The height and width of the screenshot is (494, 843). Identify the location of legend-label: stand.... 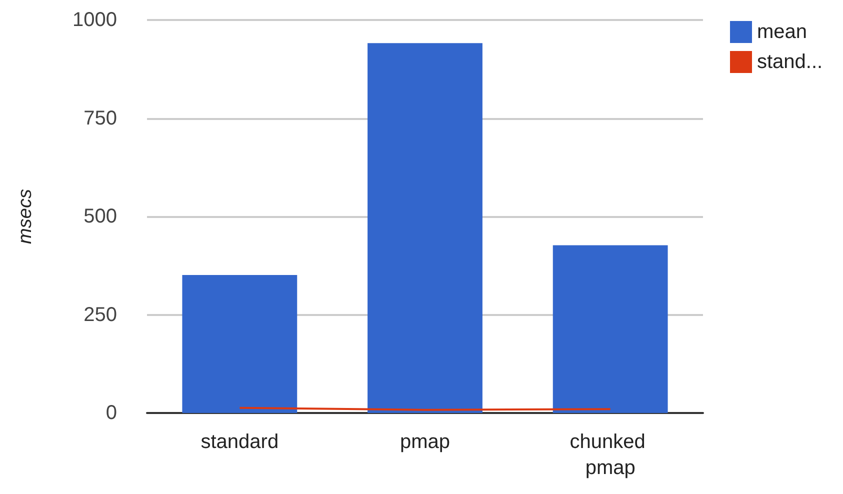
(790, 62).